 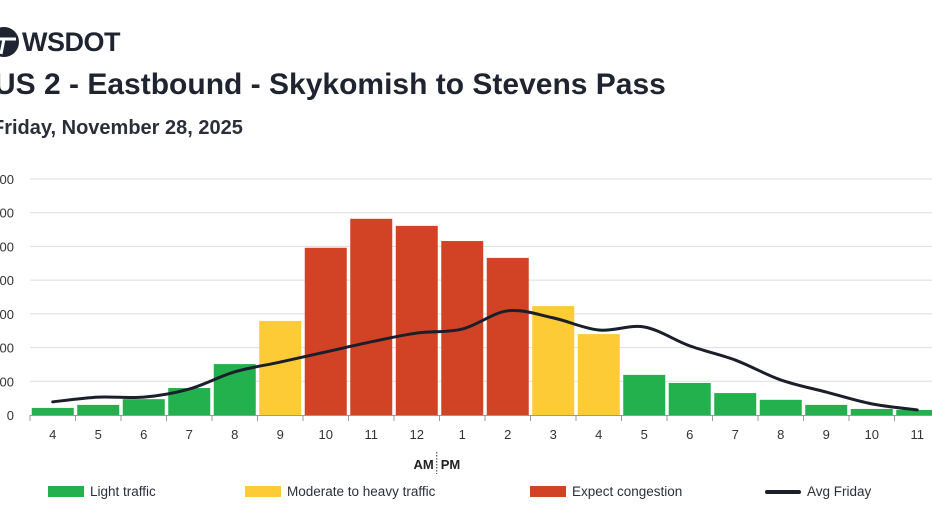 I want to click on legend-swatch-avg-line, so click(x=783, y=491).